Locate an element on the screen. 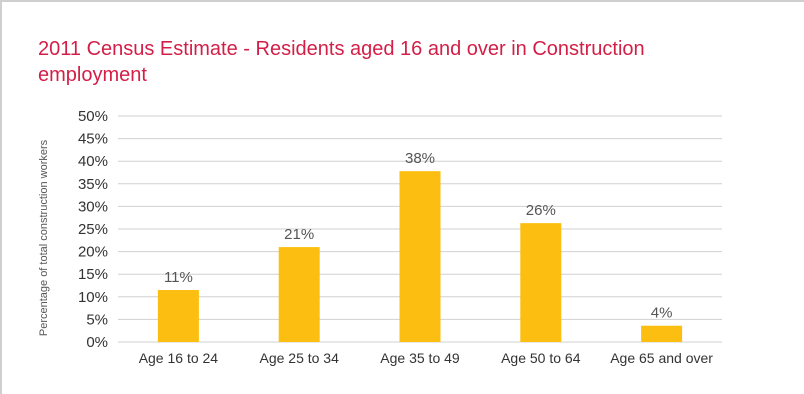  data-label: 11% is located at coordinates (178, 277).